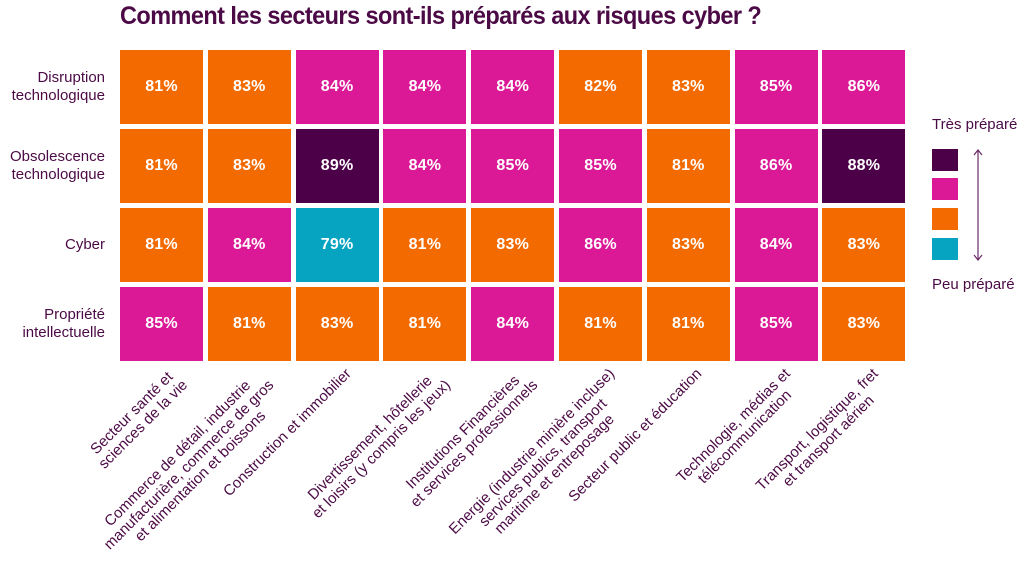  I want to click on heatmap-cell: 88%, so click(864, 166).